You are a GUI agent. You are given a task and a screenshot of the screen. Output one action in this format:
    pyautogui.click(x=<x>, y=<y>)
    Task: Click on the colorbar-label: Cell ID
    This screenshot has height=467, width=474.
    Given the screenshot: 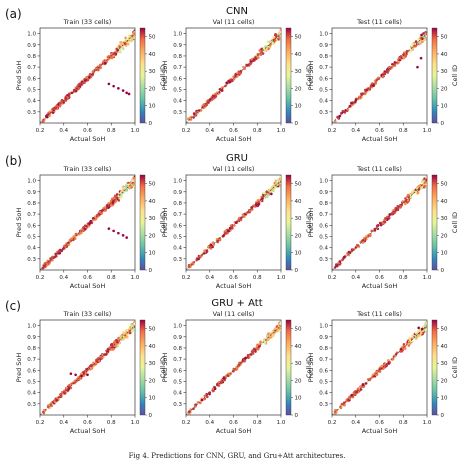 What is the action you would take?
    pyautogui.click(x=163, y=367)
    